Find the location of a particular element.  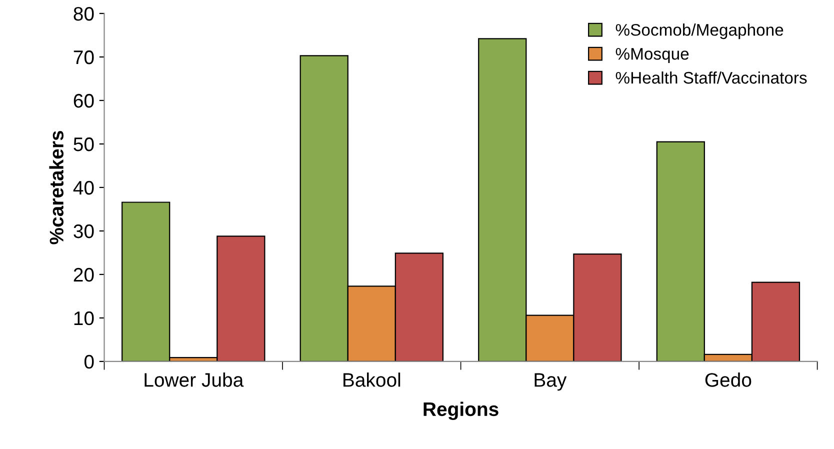

y-tick-label: 30 is located at coordinates (84, 231).